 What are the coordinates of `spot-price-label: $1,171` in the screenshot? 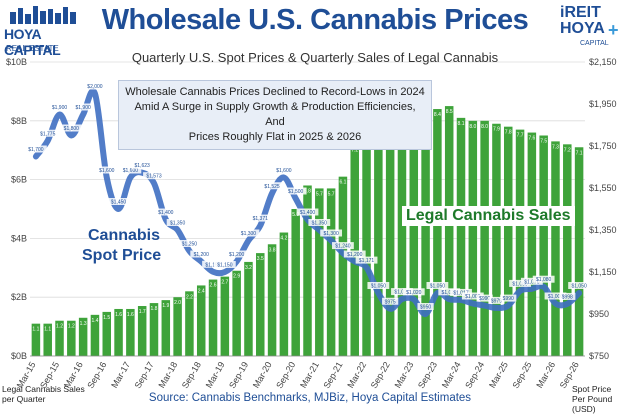 It's located at (367, 261).